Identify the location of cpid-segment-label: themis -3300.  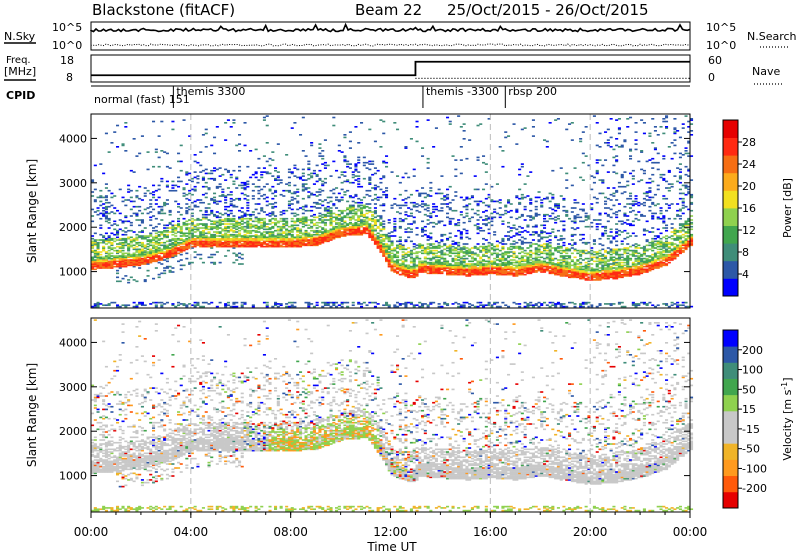
(462, 91).